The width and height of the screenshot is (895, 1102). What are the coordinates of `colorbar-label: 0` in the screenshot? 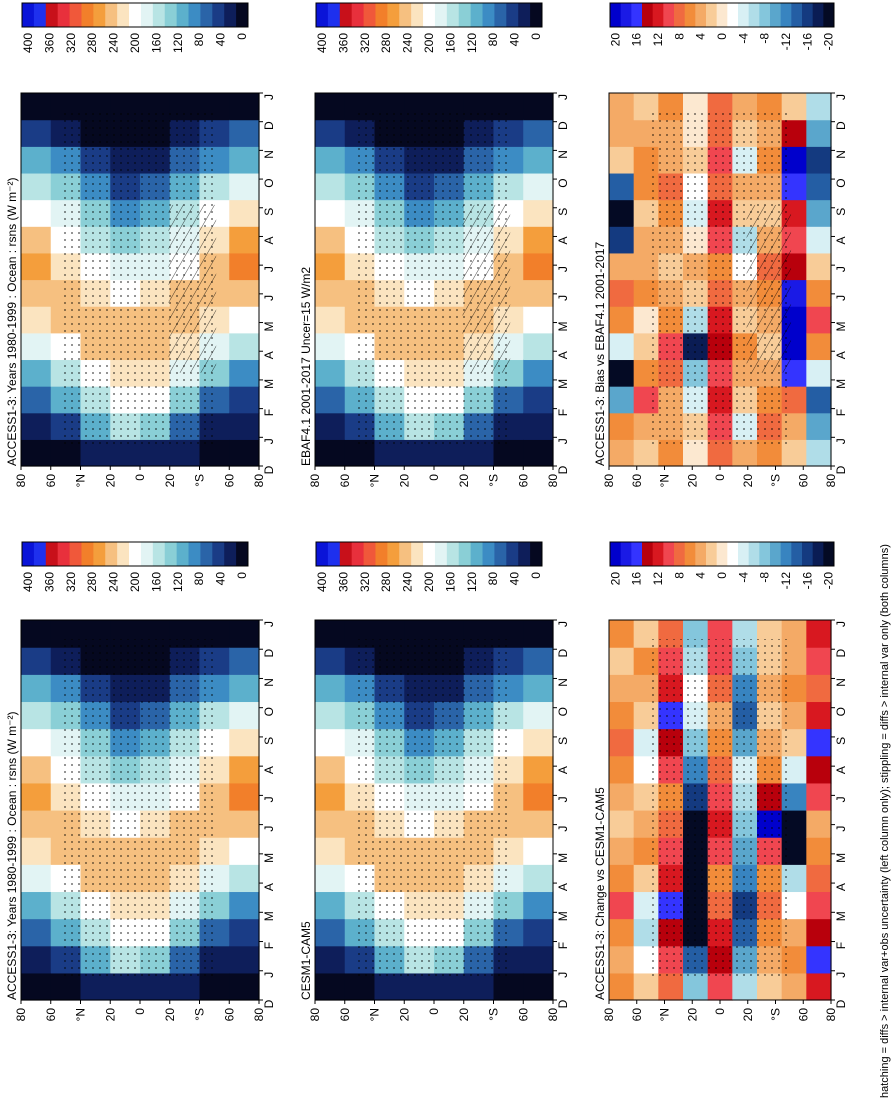 It's located at (722, 36).